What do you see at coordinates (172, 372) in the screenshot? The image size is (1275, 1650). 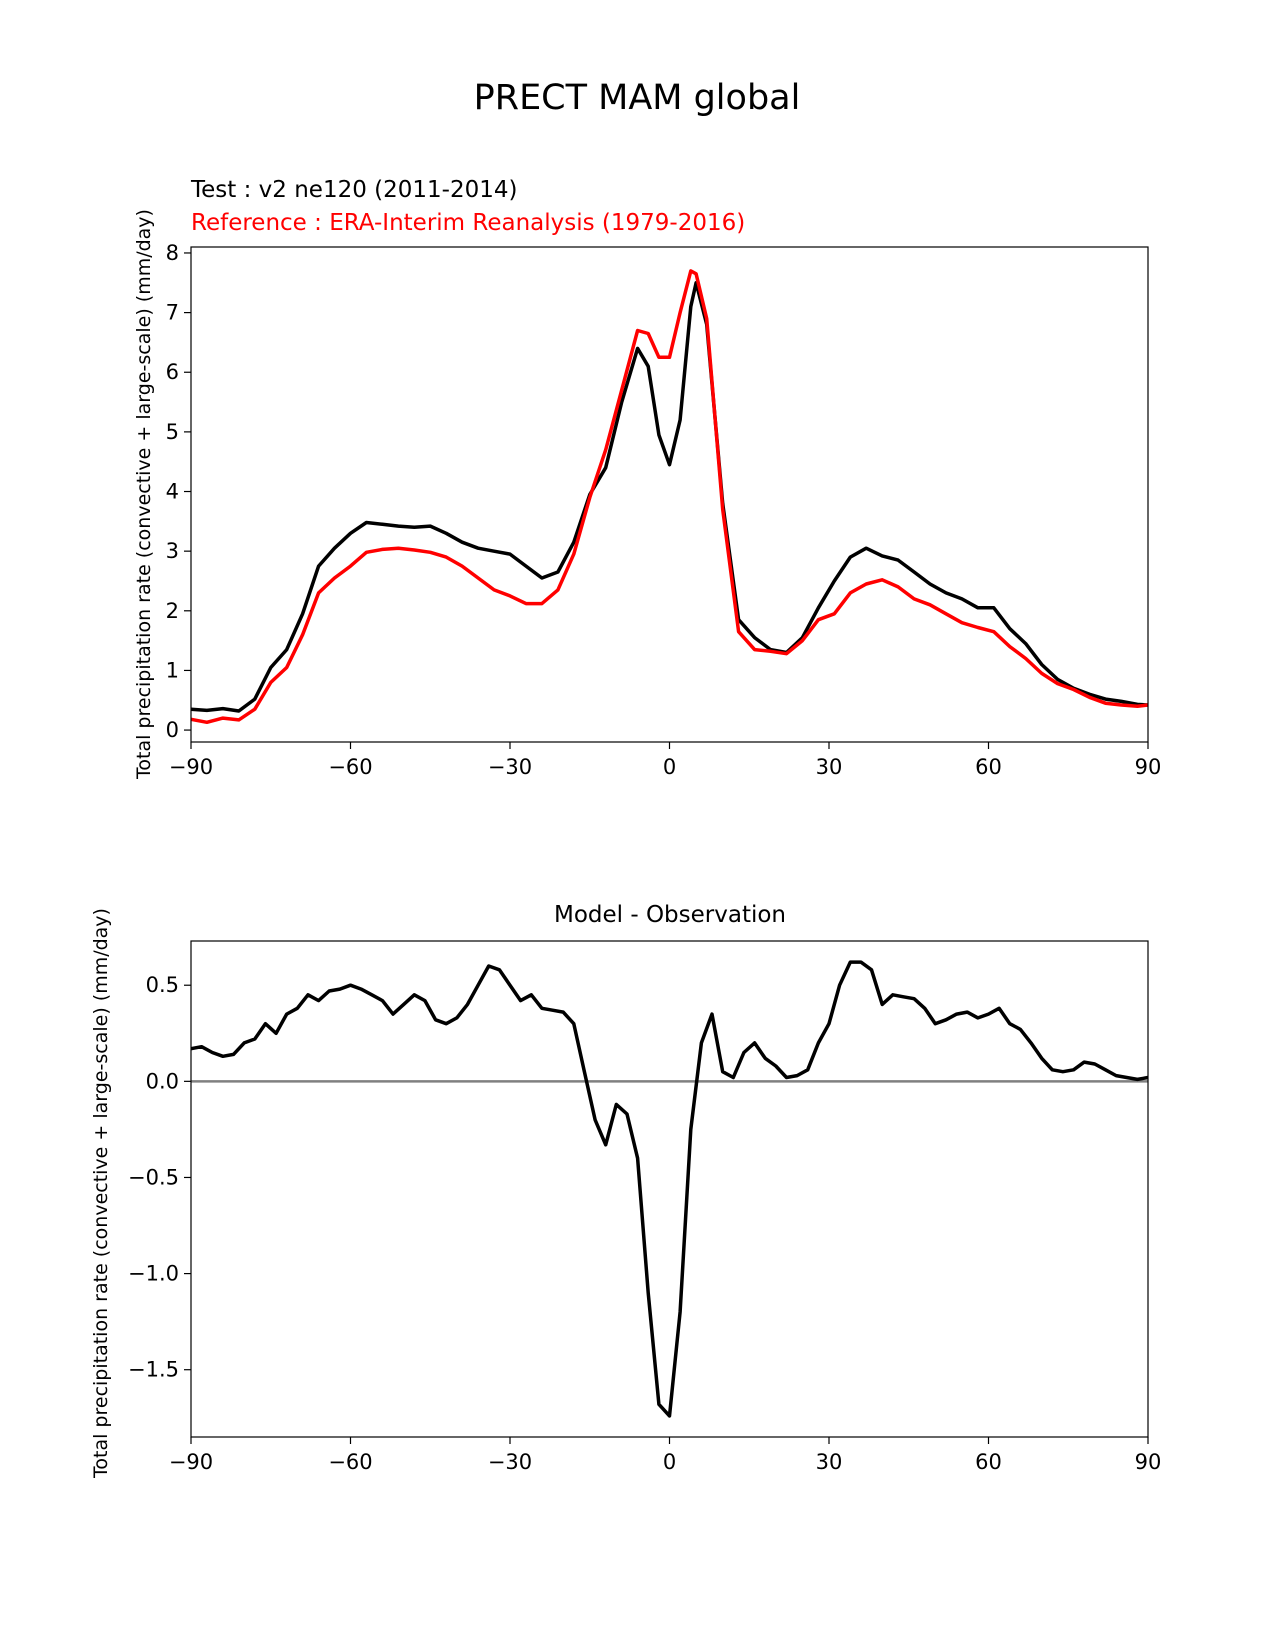 I see `y-tick-label: 6` at bounding box center [172, 372].